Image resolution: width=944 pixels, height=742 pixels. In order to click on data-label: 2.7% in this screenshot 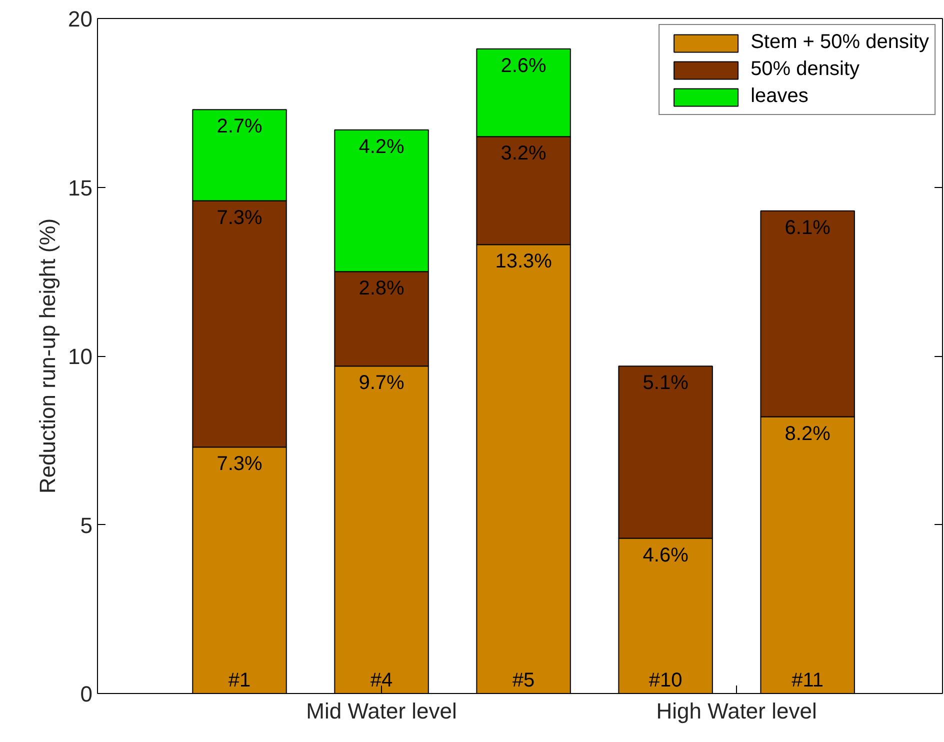, I will do `click(239, 127)`.